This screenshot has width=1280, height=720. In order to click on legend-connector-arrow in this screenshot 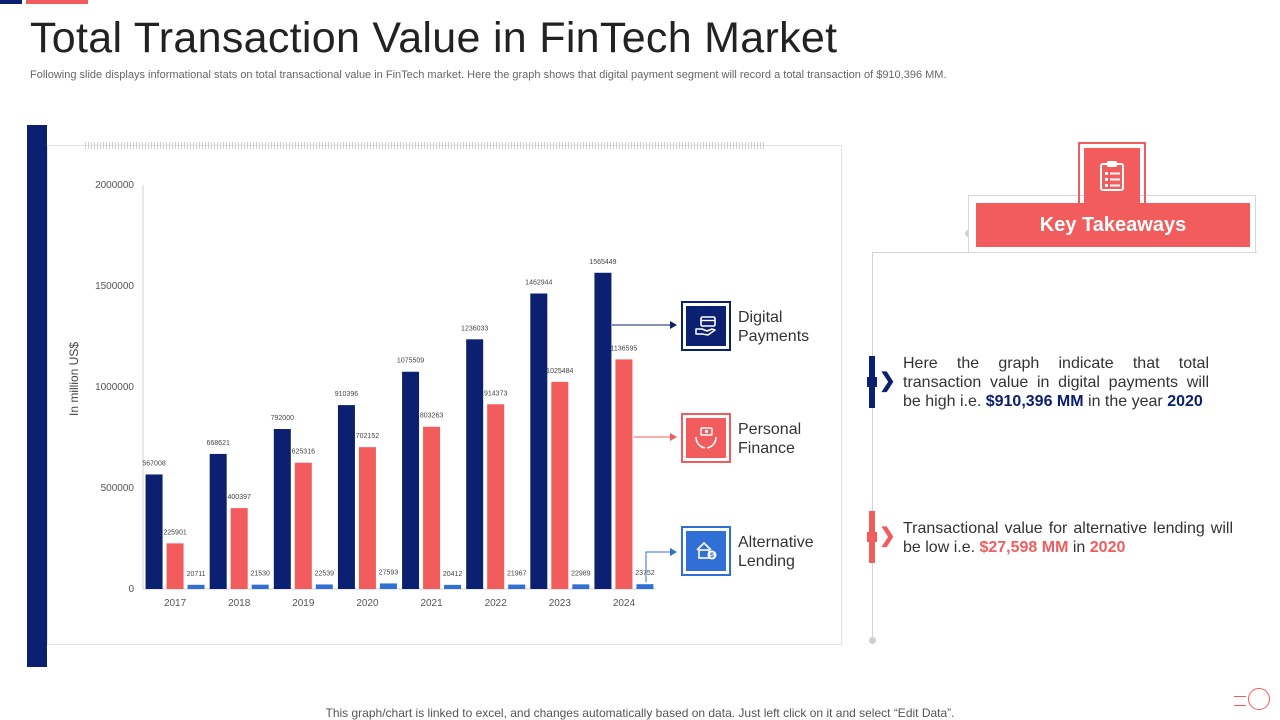, I will do `click(661, 565)`.